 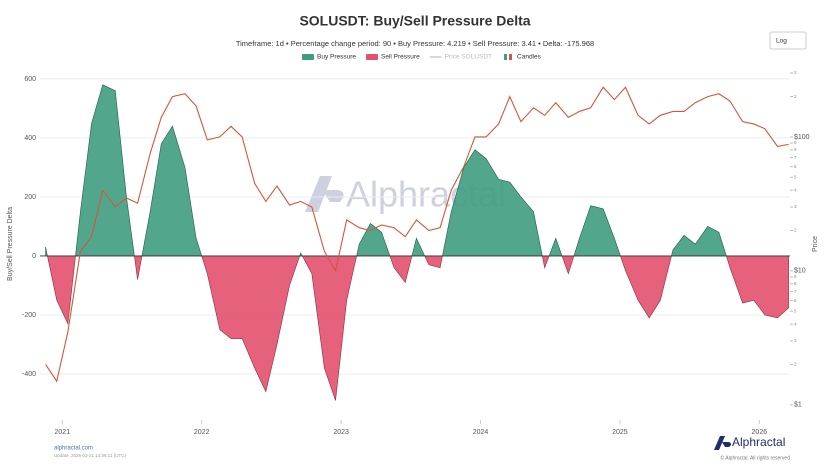 I want to click on y-tick-label: -400, so click(x=29, y=374).